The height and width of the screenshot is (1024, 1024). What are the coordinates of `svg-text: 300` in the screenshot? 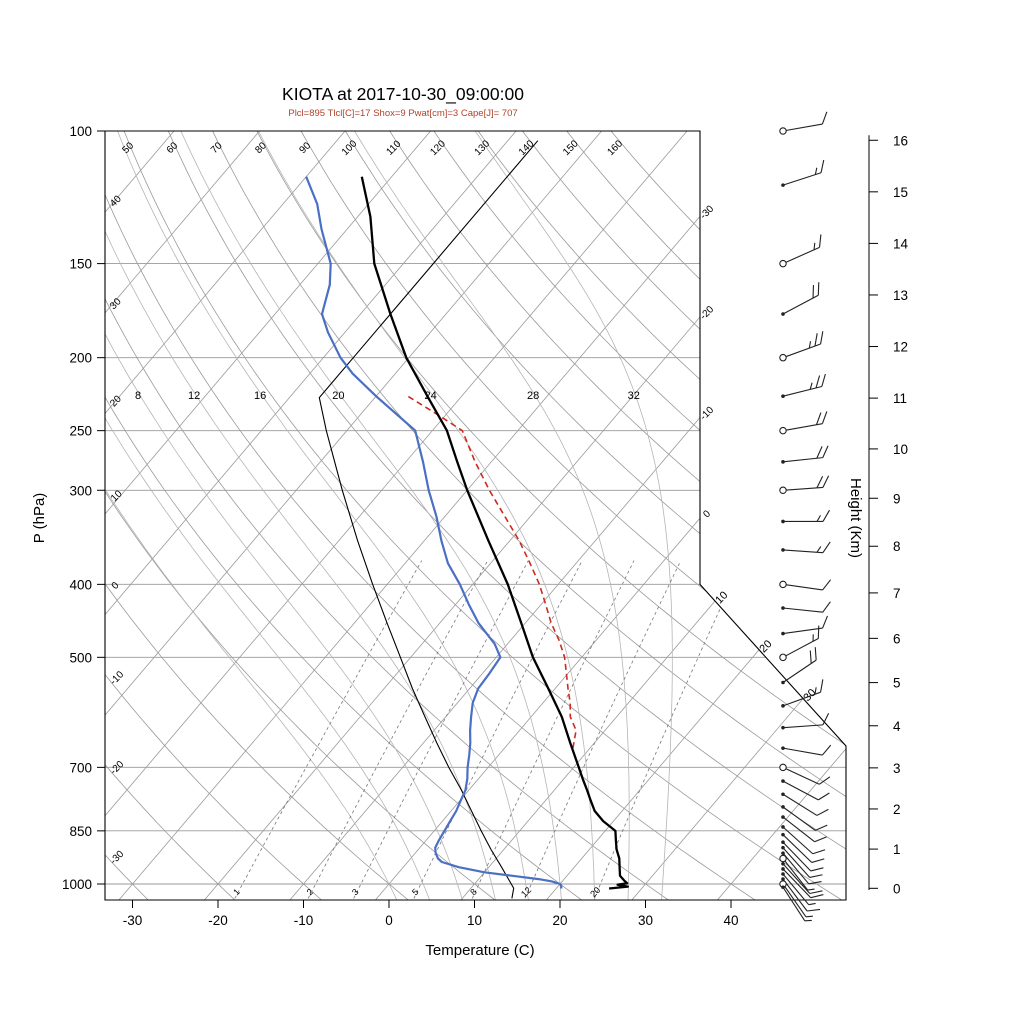 It's located at (80, 490).